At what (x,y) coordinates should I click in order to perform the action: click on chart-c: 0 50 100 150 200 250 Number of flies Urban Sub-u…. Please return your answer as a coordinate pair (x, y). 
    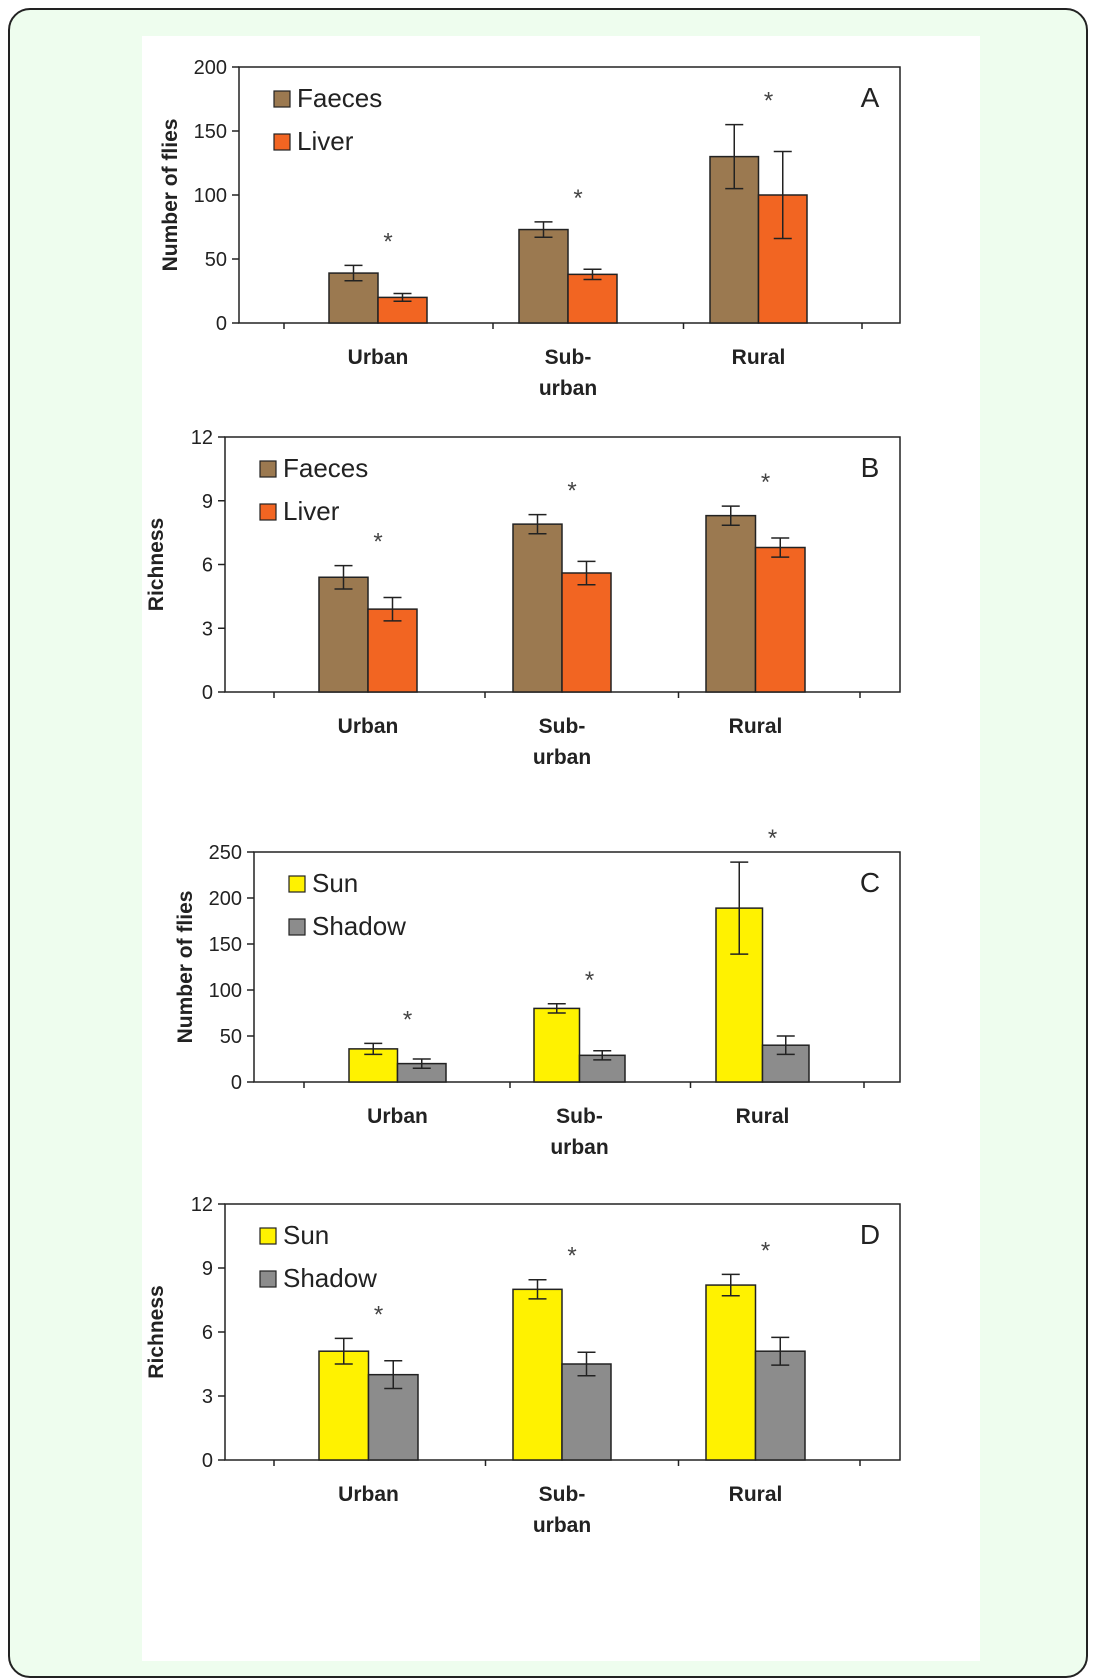
    Looking at the image, I should click on (537, 992).